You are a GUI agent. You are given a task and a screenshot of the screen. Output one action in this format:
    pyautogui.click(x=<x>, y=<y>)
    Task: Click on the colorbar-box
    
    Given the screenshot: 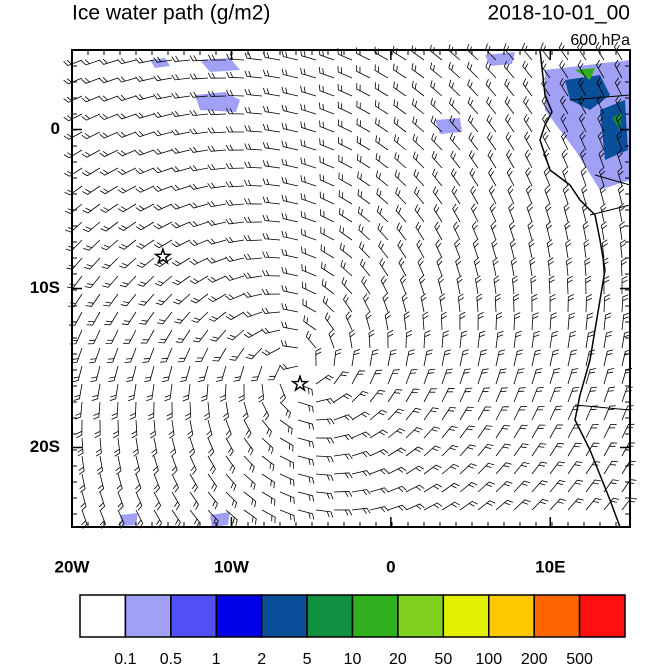 What is the action you would take?
    pyautogui.click(x=557, y=616)
    